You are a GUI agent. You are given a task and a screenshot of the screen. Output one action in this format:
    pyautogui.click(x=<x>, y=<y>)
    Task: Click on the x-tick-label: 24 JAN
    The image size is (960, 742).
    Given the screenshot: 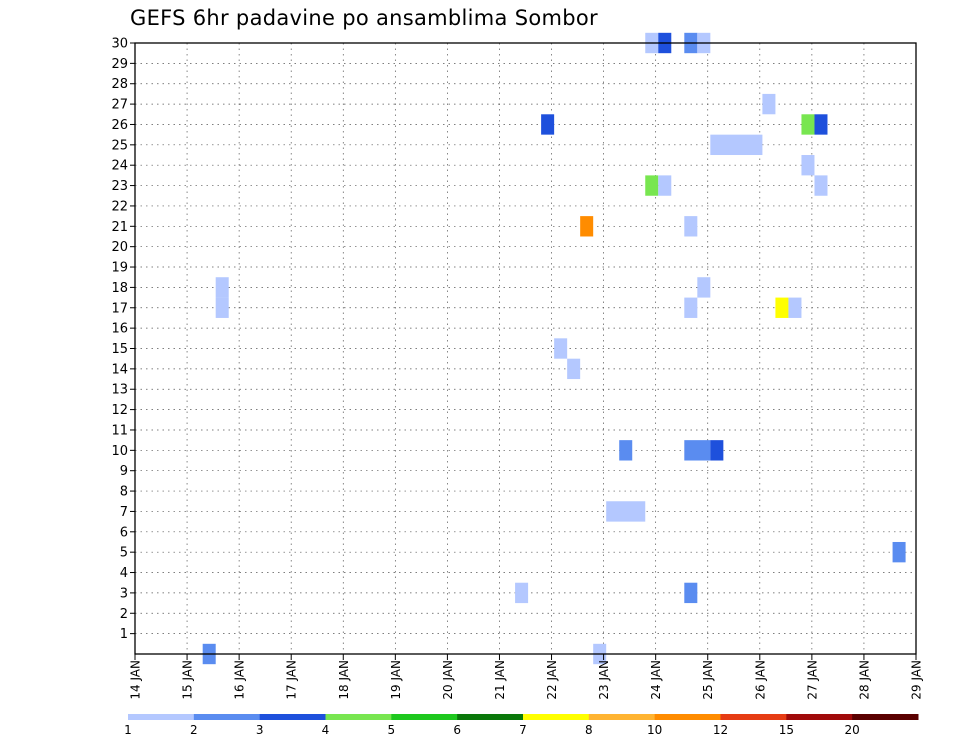 What is the action you would take?
    pyautogui.click(x=656, y=680)
    